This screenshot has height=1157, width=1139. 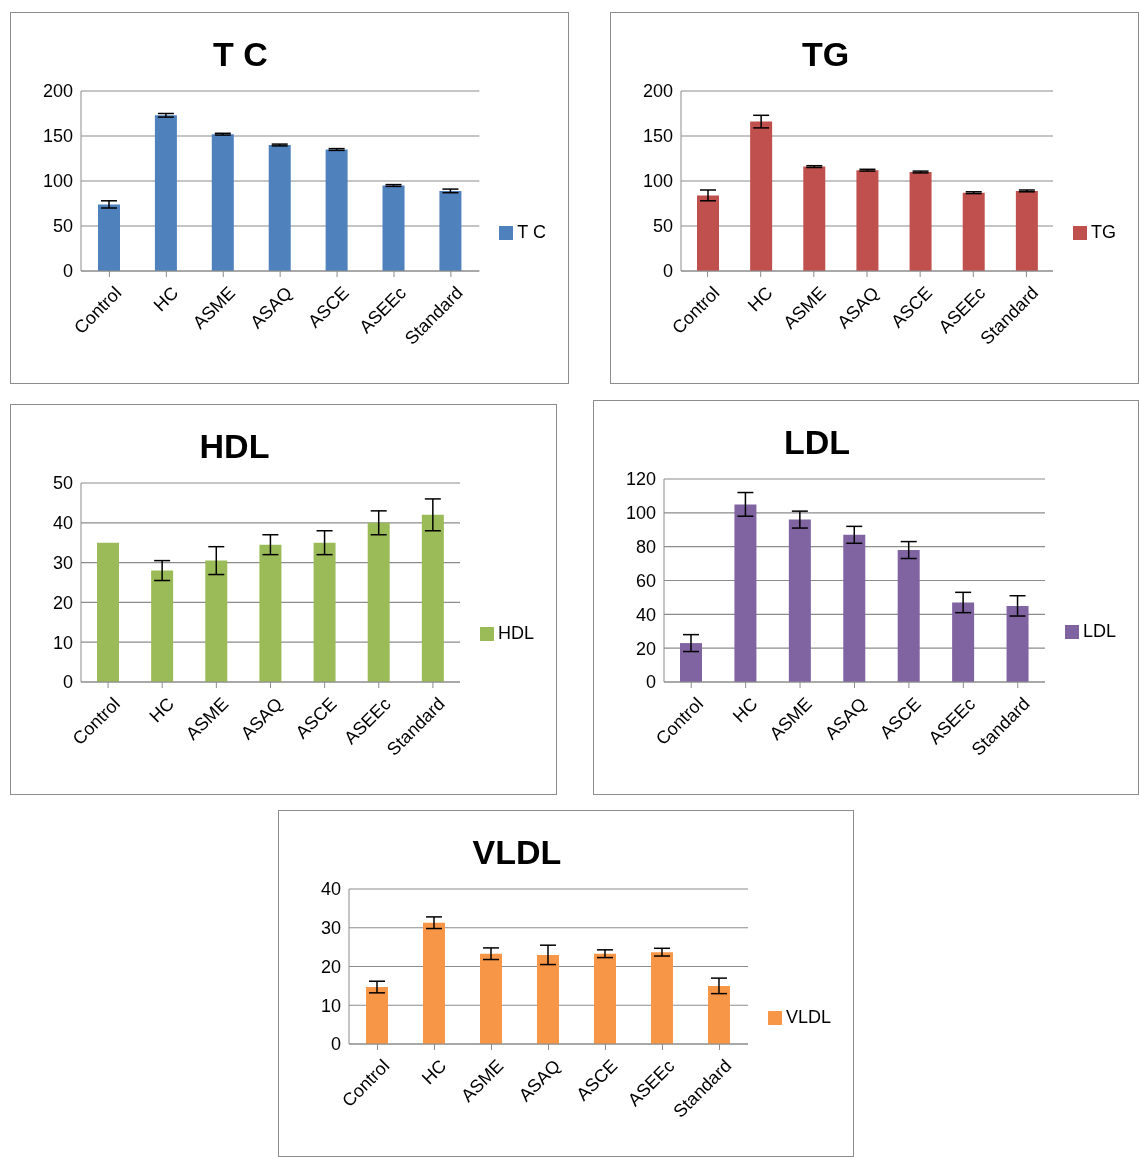 What do you see at coordinates (825, 54) in the screenshot?
I see `chart-title: TG` at bounding box center [825, 54].